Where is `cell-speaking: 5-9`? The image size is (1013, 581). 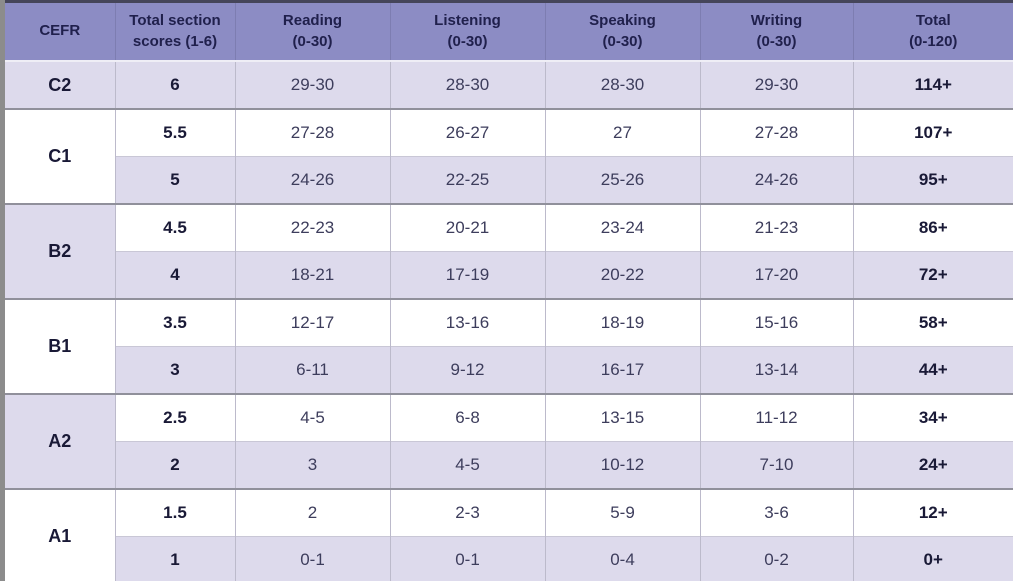 cell-speaking: 5-9 is located at coordinates (623, 512).